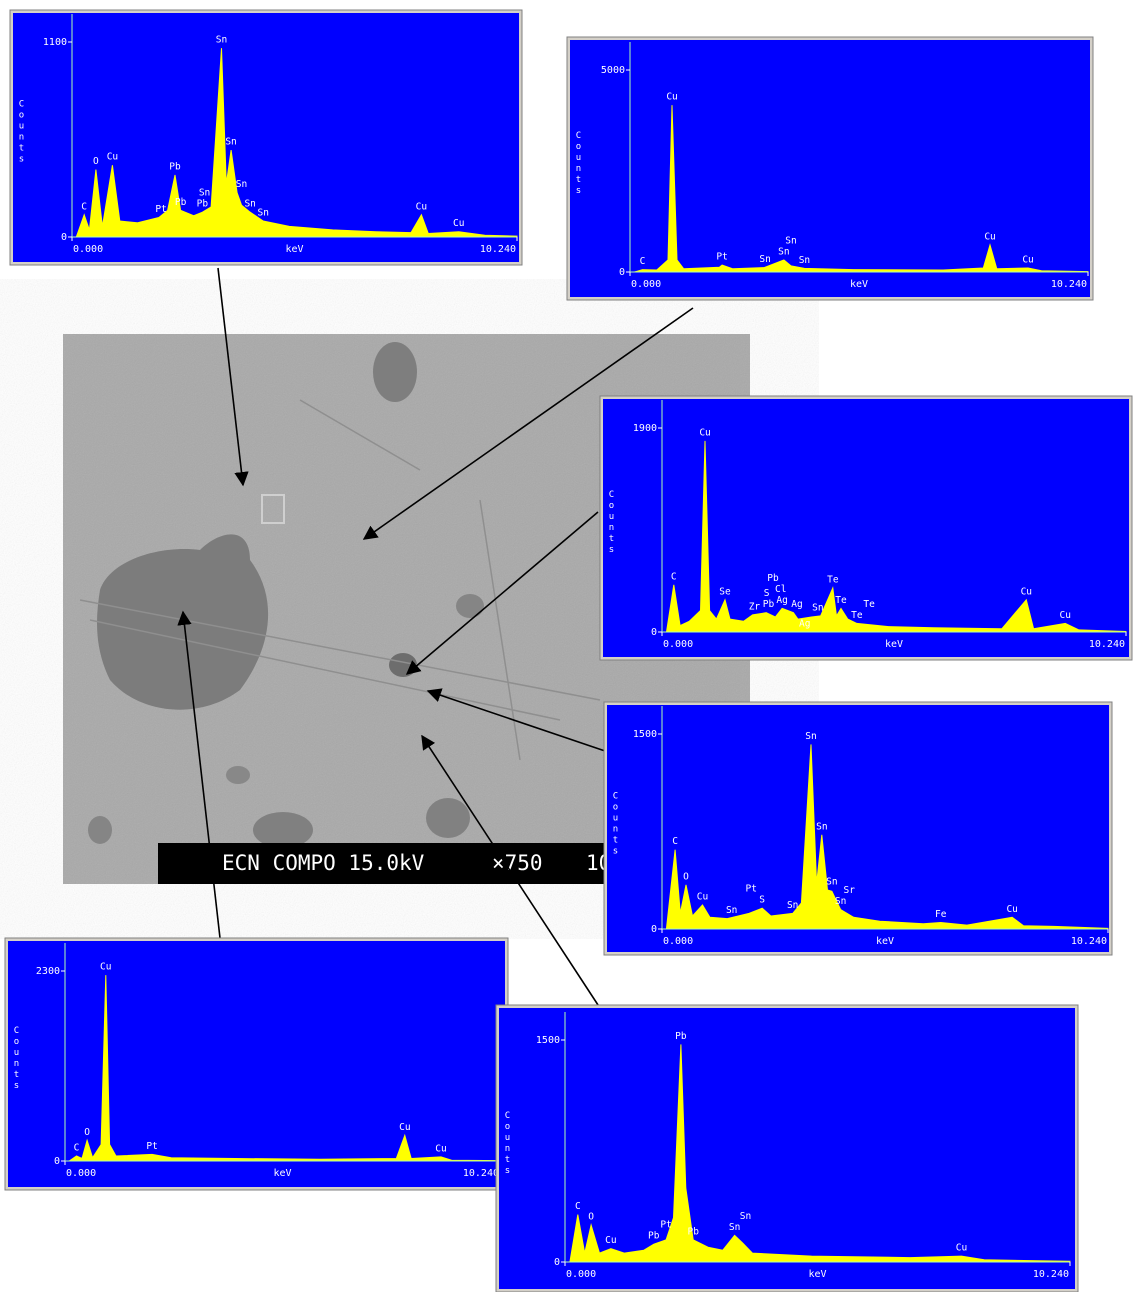 The height and width of the screenshot is (1292, 1134). I want to click on y-tick-label: 1100, so click(55, 42).